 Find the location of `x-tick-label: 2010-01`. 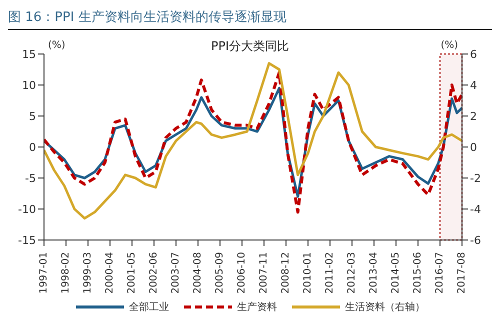

x-tick-label: 2010-01 is located at coordinates (308, 273).